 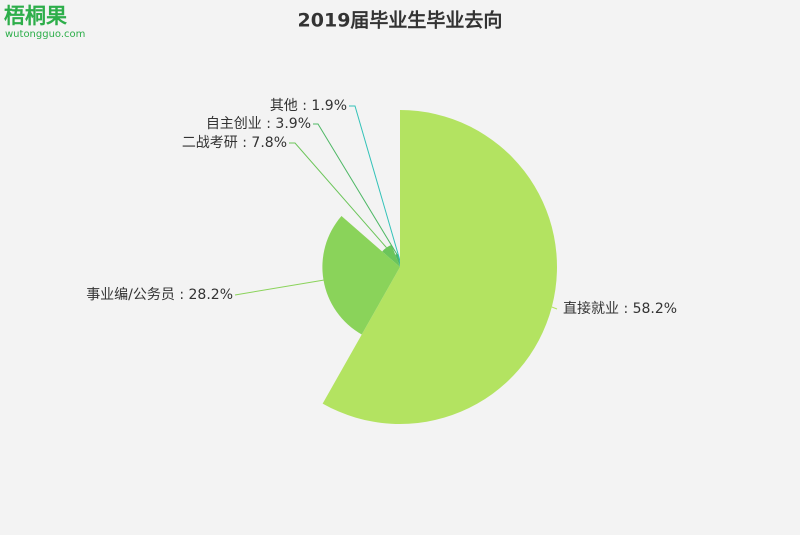 What do you see at coordinates (258, 124) in the screenshot?
I see `slice-label: 自主创业 : 3.9%` at bounding box center [258, 124].